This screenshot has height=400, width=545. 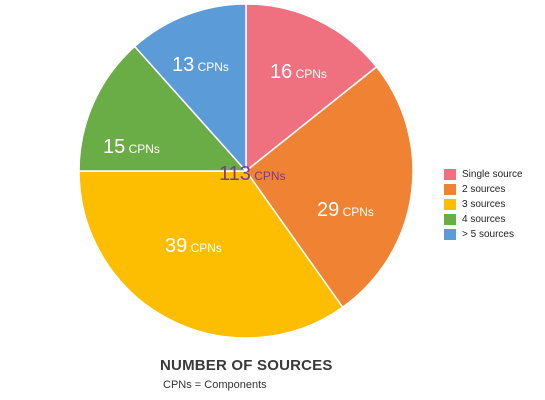 I want to click on legend-item-5: > 5 sources, so click(x=483, y=234).